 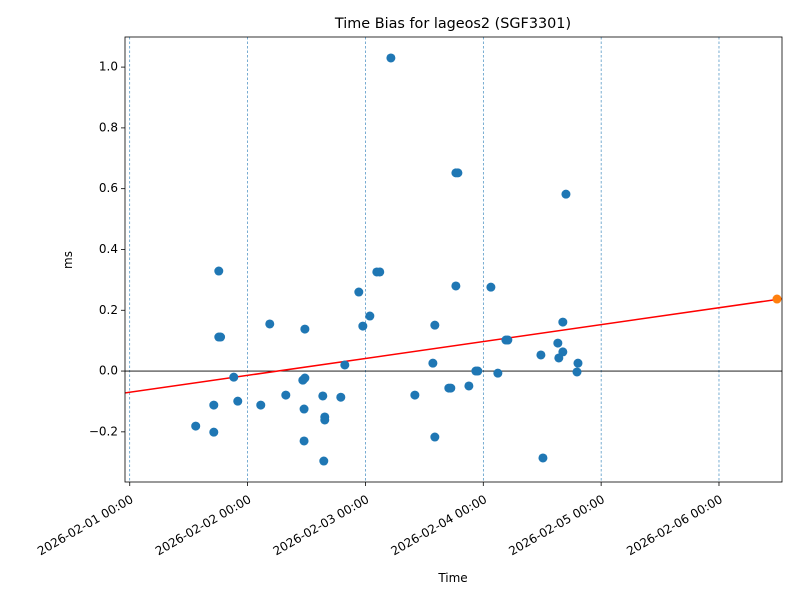 What do you see at coordinates (68, 260) in the screenshot?
I see `y-axis-label: ms` at bounding box center [68, 260].